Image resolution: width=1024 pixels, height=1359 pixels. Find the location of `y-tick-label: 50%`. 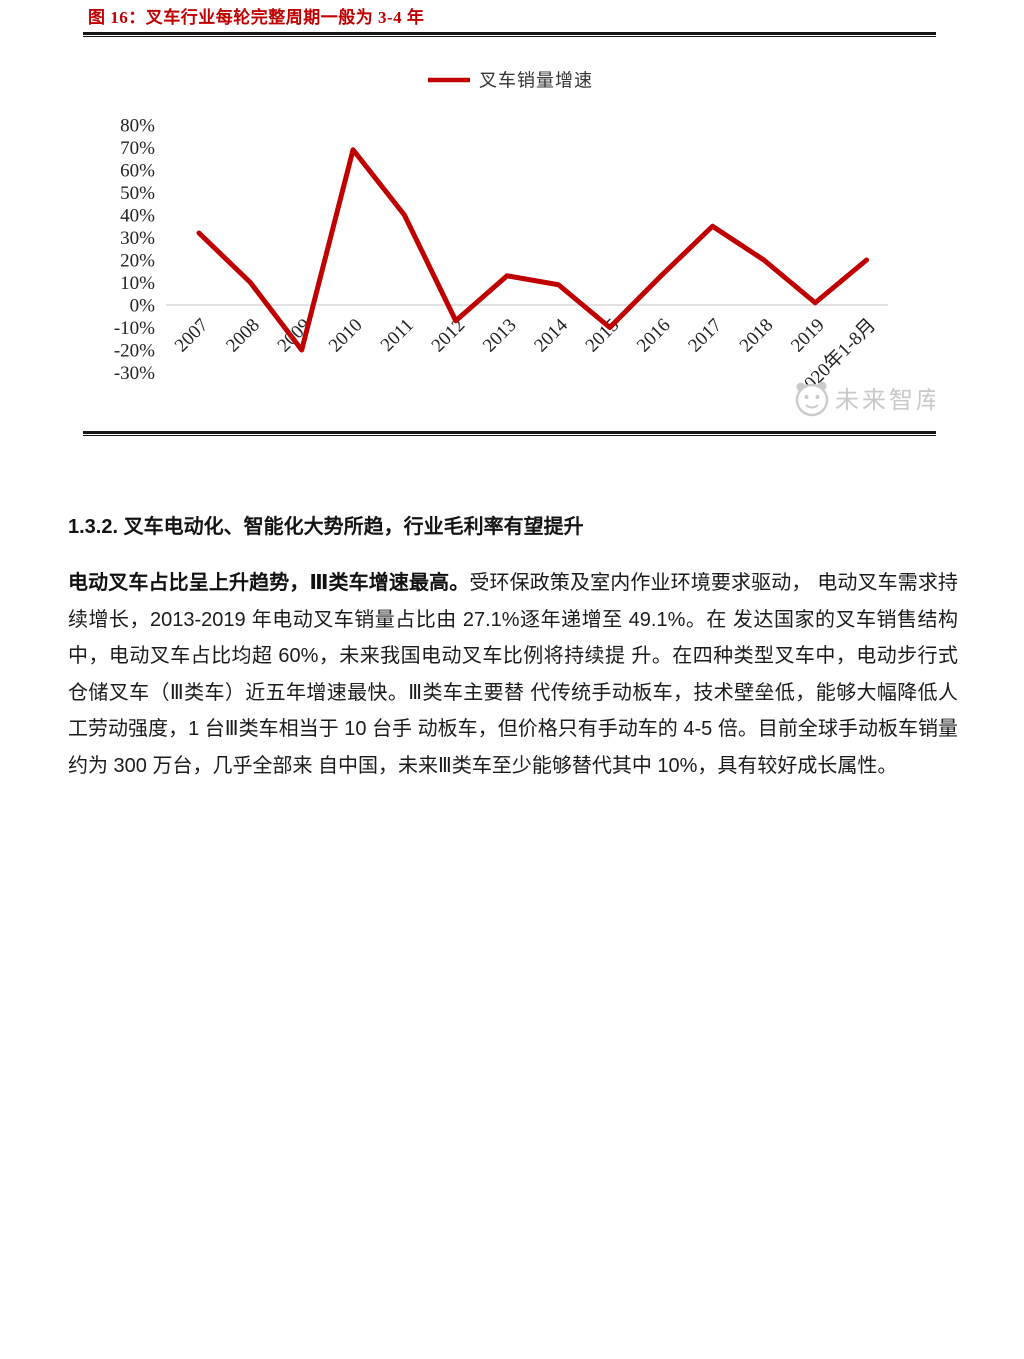

y-tick-label: 50% is located at coordinates (137, 193).